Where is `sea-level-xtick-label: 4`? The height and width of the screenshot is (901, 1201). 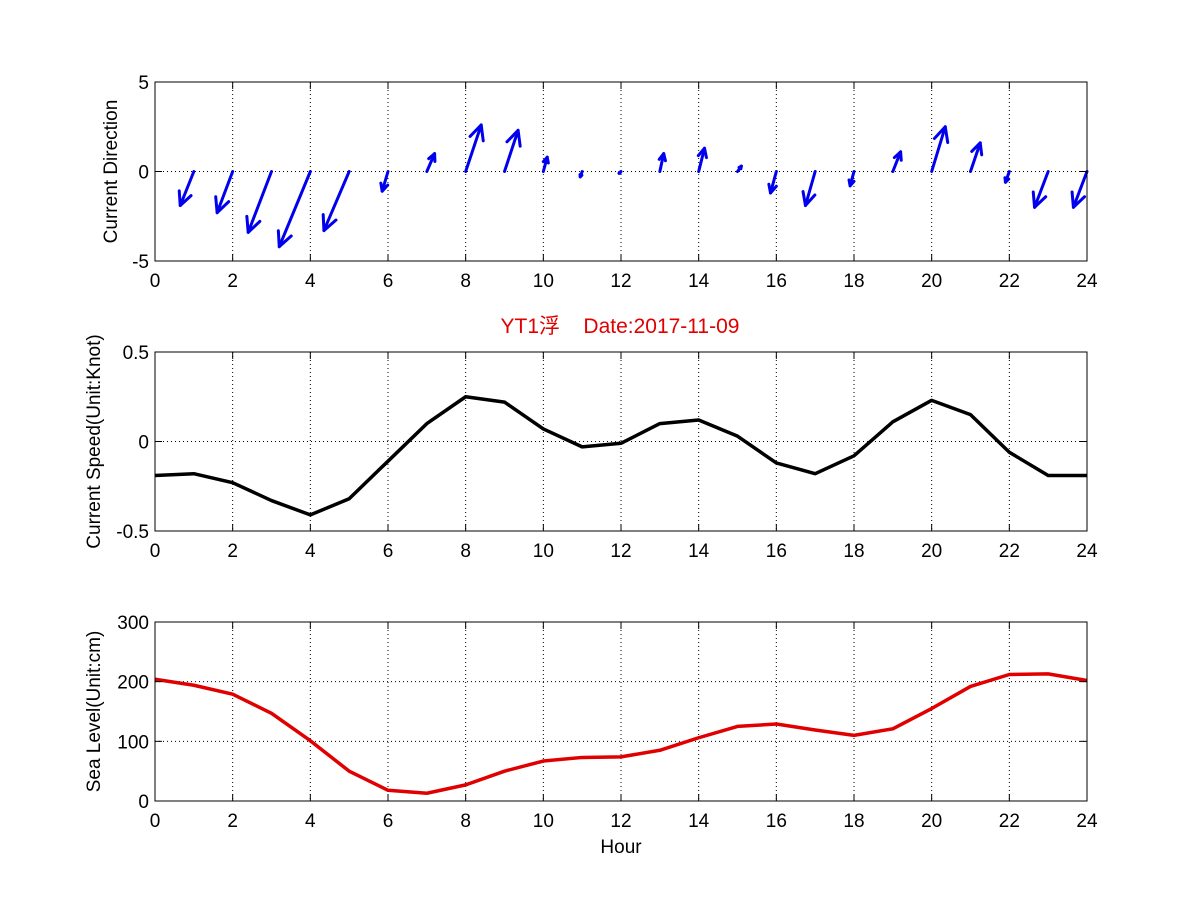
sea-level-xtick-label: 4 is located at coordinates (310, 821).